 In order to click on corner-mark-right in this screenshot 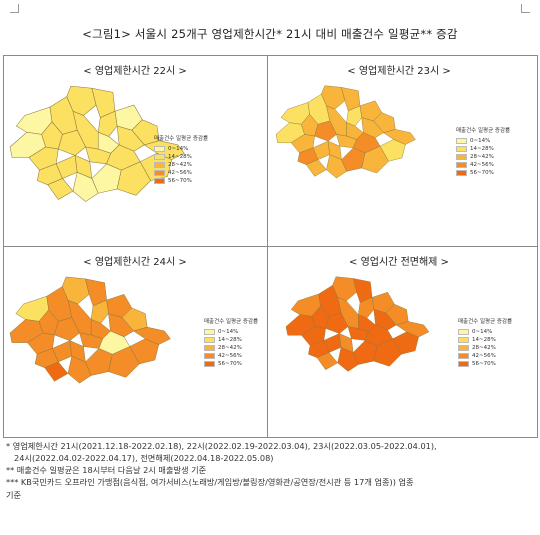, I will do `click(525, 8)`.